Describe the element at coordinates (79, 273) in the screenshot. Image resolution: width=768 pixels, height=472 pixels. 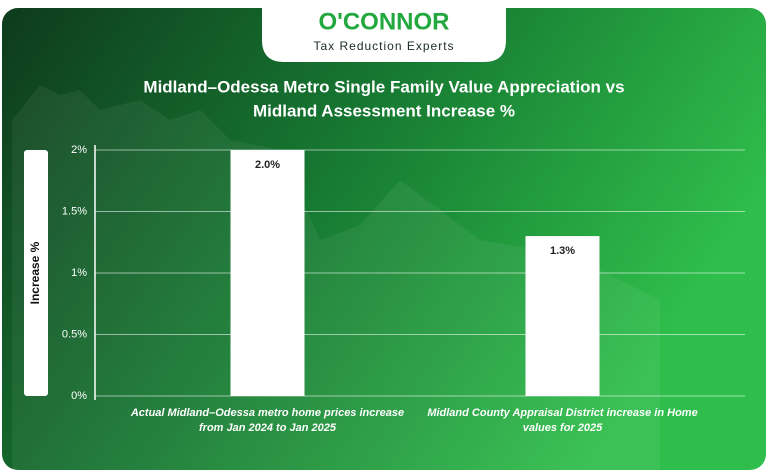
I see `y-tick-label: 1%` at that location.